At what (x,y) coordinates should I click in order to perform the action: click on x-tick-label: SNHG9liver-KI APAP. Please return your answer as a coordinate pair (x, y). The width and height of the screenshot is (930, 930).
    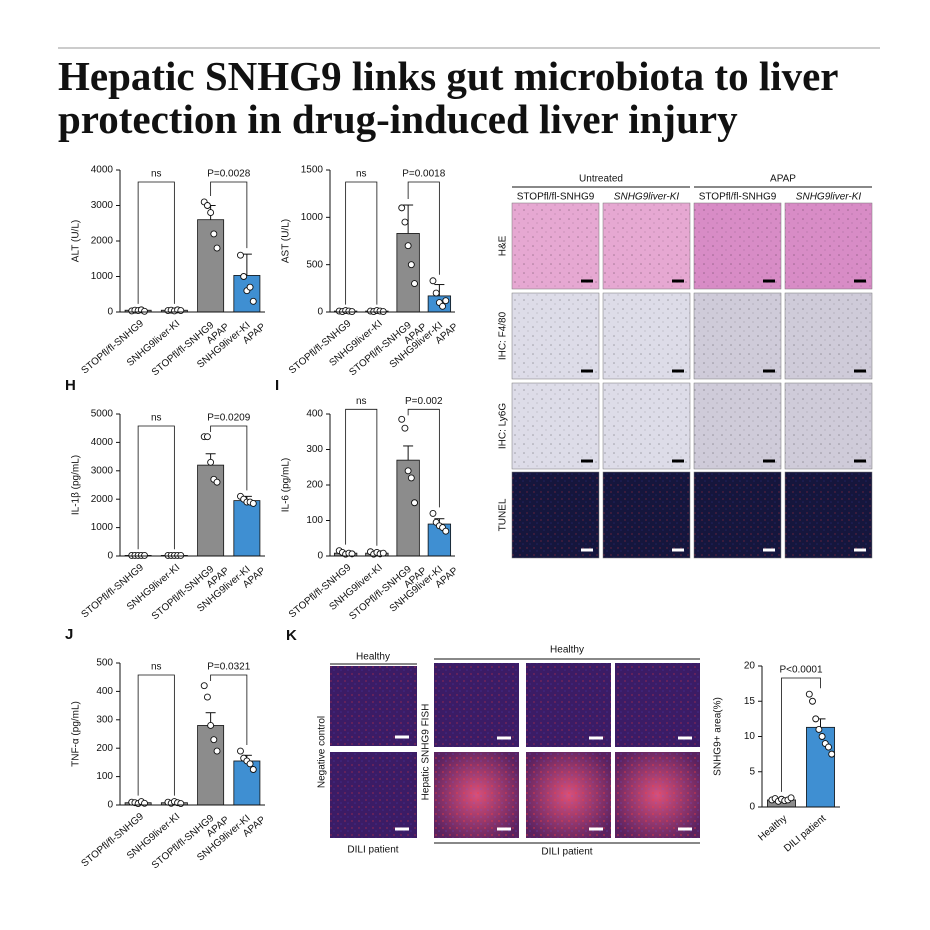
    Looking at the image, I should click on (424, 346).